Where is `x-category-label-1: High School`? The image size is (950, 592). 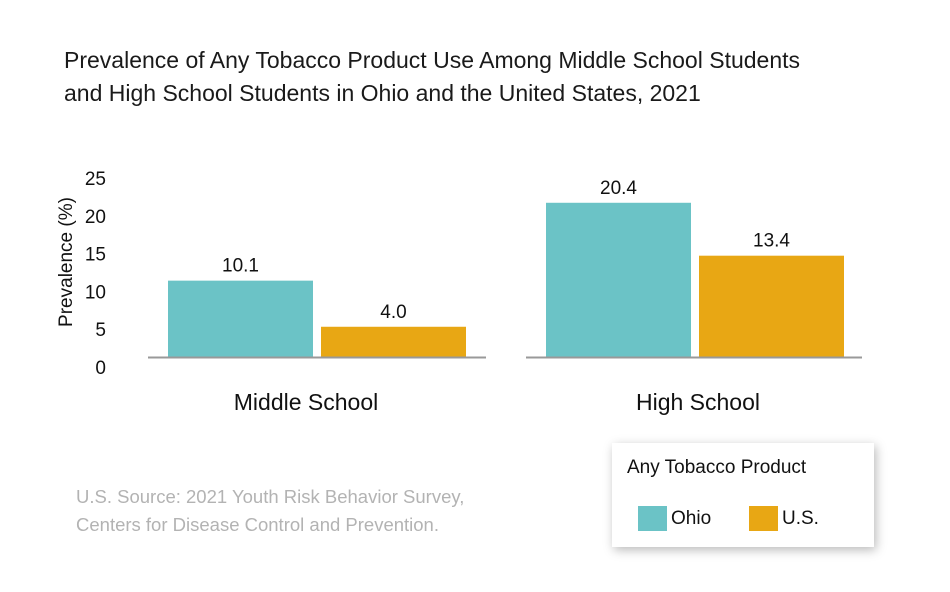
x-category-label-1: High School is located at coordinates (698, 402).